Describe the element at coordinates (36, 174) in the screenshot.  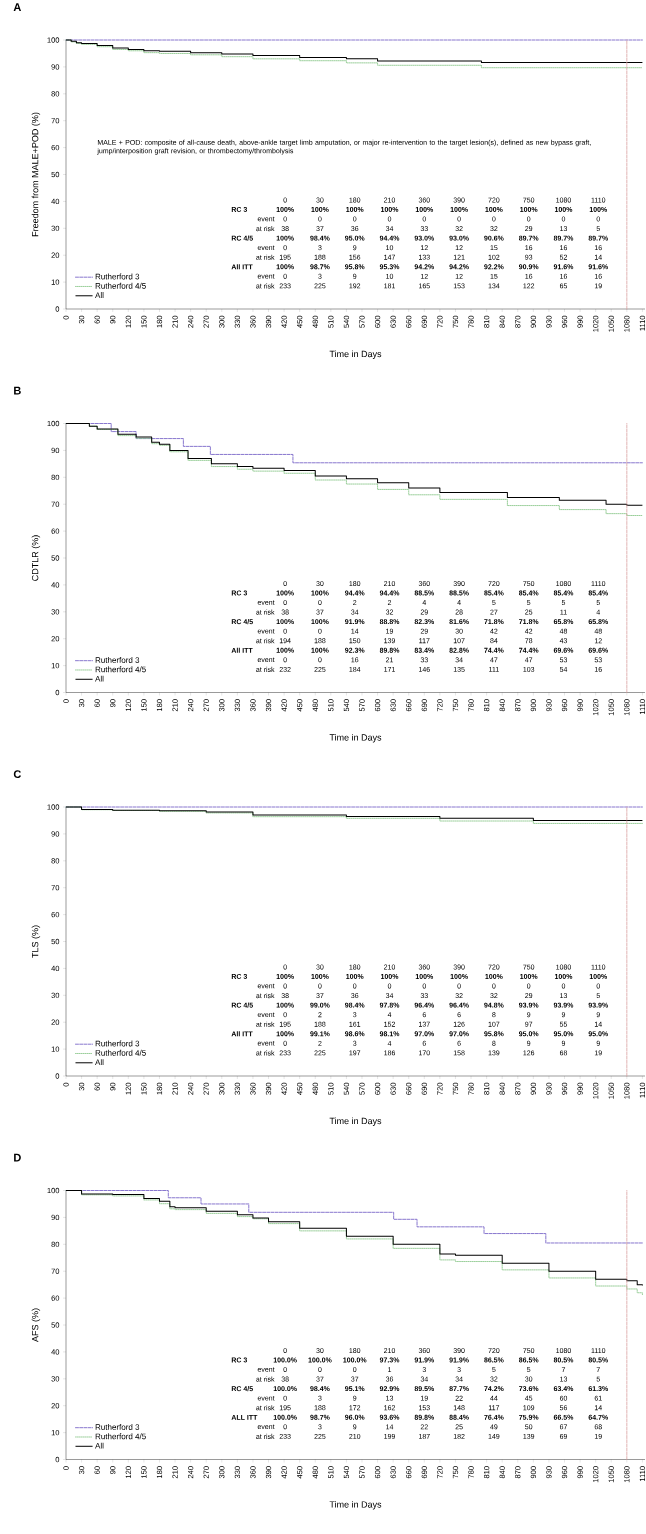
I see `y-axis-title: Freedom from MALE+POD (%)` at that location.